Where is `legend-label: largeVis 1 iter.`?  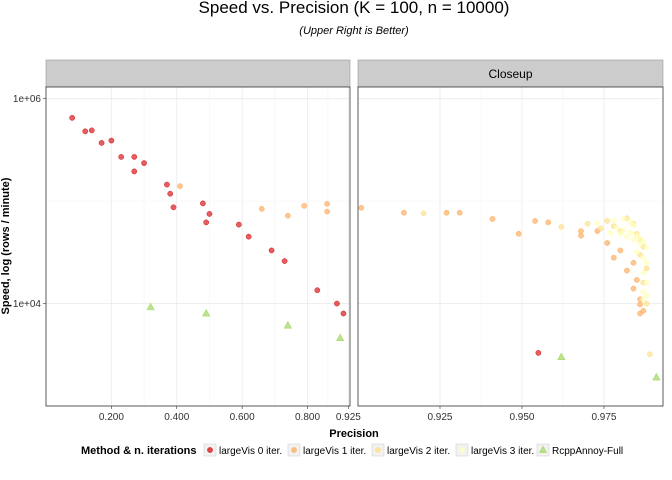
legend-label: largeVis 1 iter. is located at coordinates (334, 451).